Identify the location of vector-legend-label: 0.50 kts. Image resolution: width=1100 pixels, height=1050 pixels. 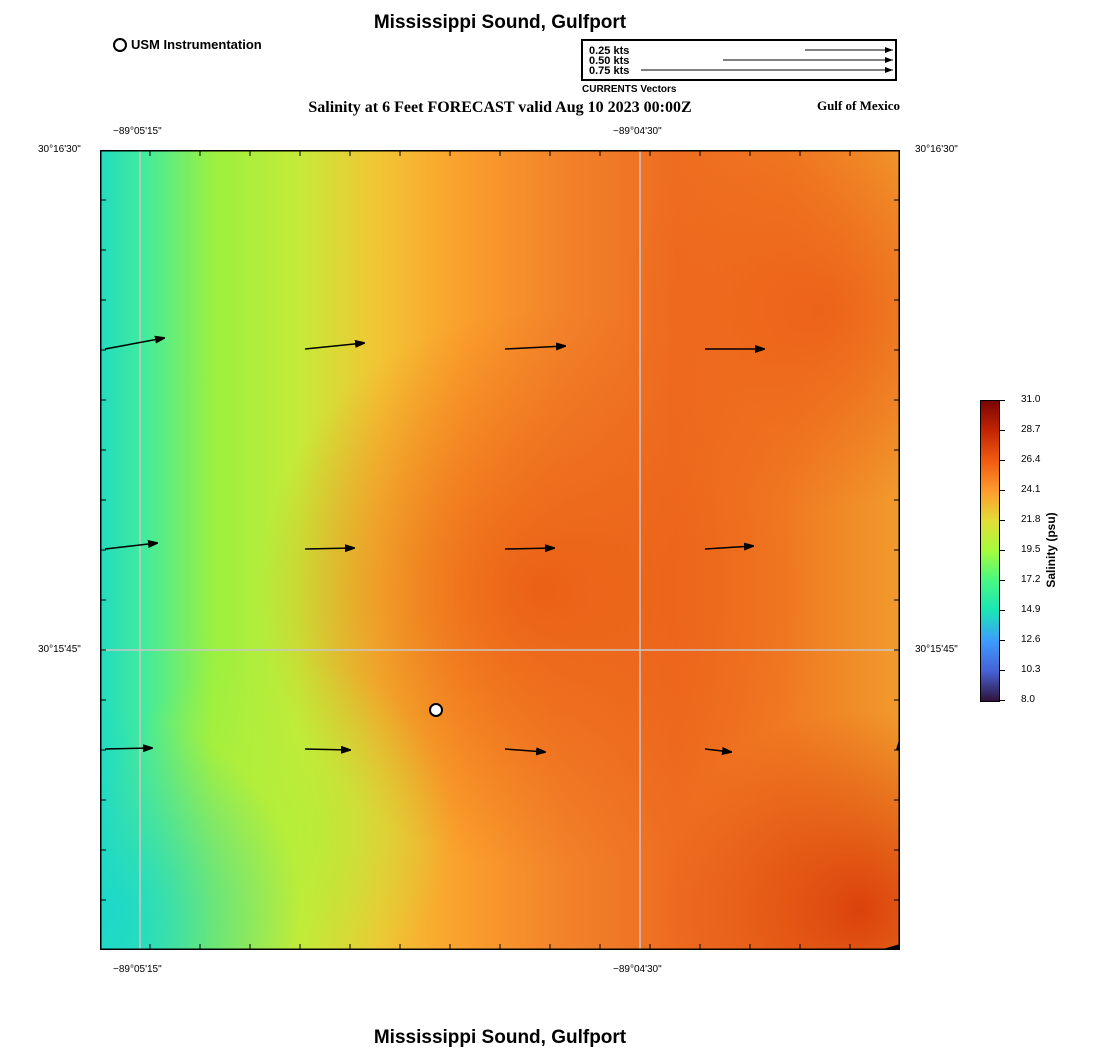
(609, 61).